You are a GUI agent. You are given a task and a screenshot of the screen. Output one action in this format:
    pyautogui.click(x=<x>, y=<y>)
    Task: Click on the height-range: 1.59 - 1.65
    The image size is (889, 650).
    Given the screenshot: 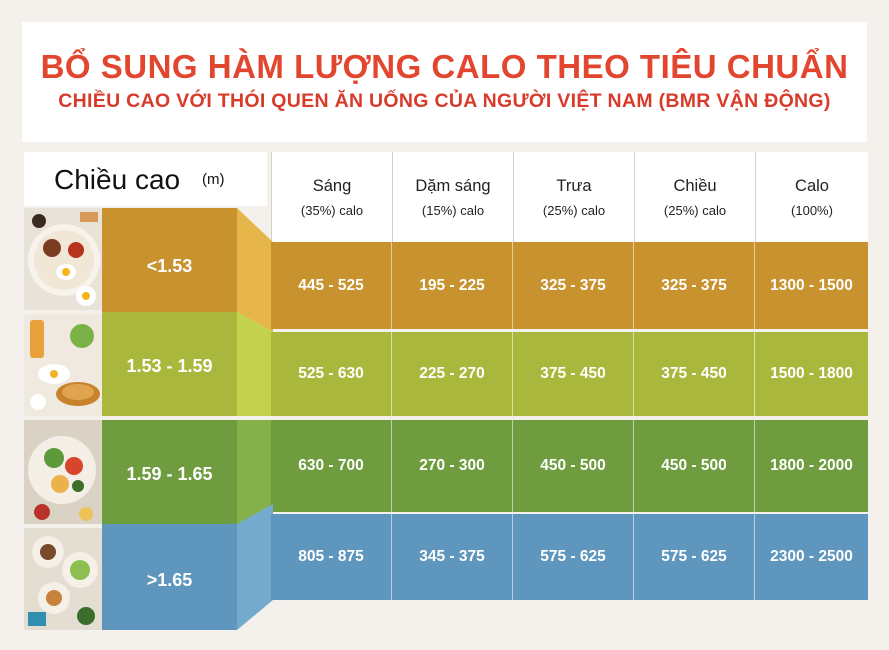 What is the action you would take?
    pyautogui.click(x=169, y=474)
    